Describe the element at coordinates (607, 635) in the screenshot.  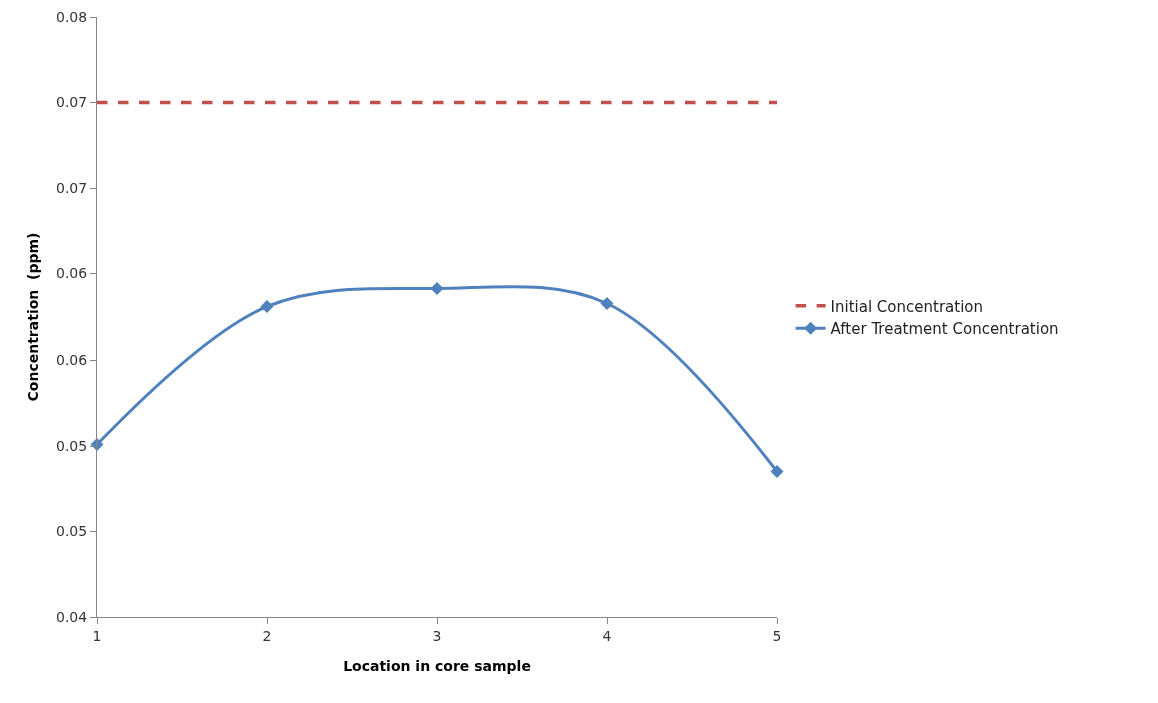
I see `x-tick-label: 4` at that location.